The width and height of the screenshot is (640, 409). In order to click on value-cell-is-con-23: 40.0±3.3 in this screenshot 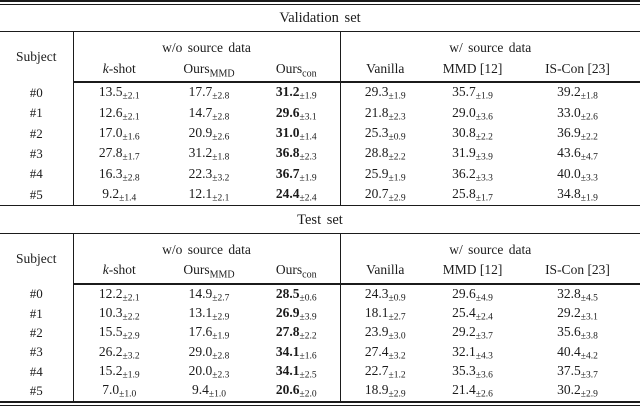, I will do `click(577, 174)`.